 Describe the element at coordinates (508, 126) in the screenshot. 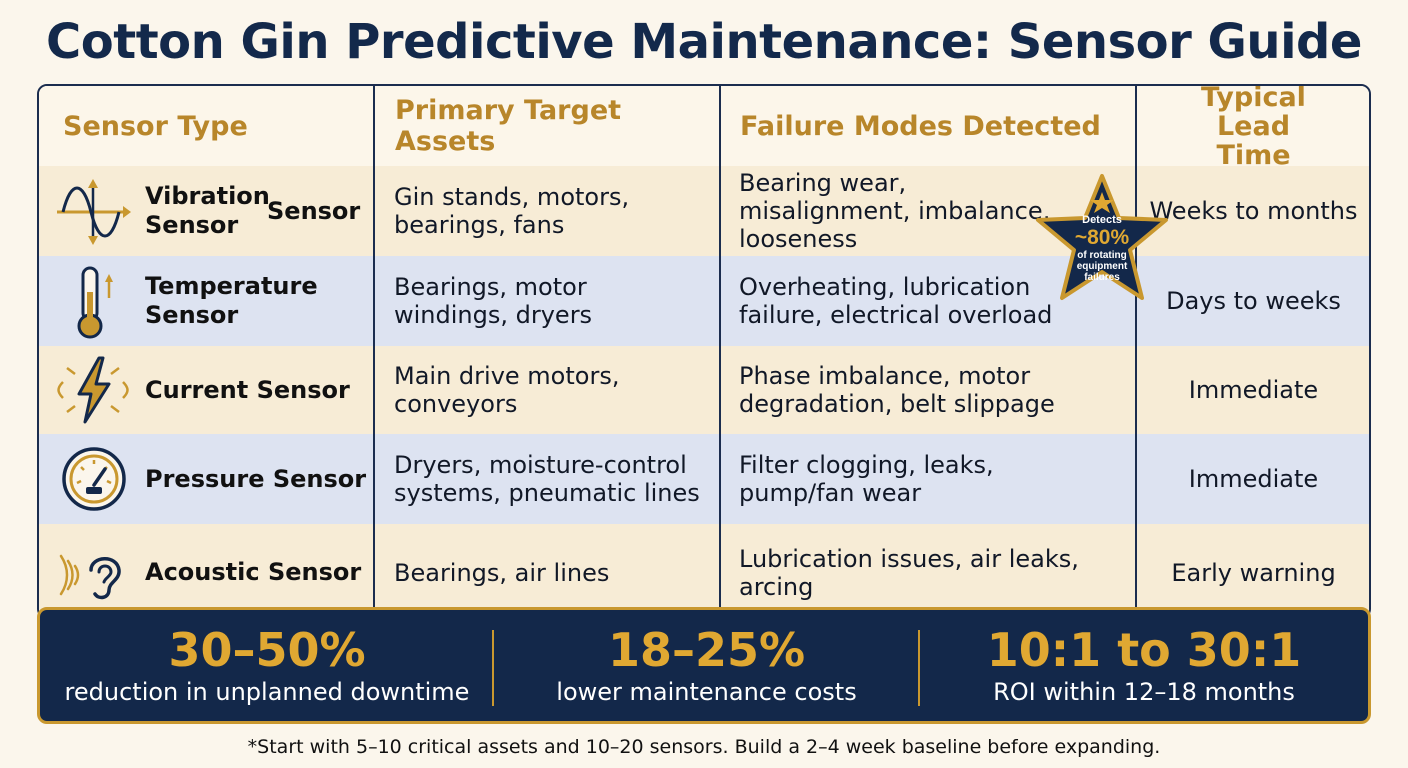

I see `header-target-assets: Primary Target Assets` at that location.